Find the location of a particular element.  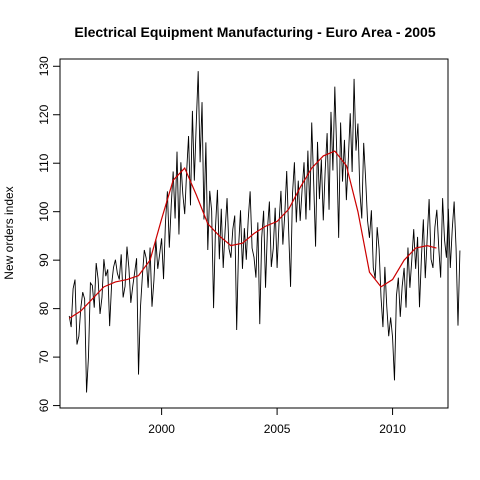

y-tick-label: 100 is located at coordinates (44, 211).